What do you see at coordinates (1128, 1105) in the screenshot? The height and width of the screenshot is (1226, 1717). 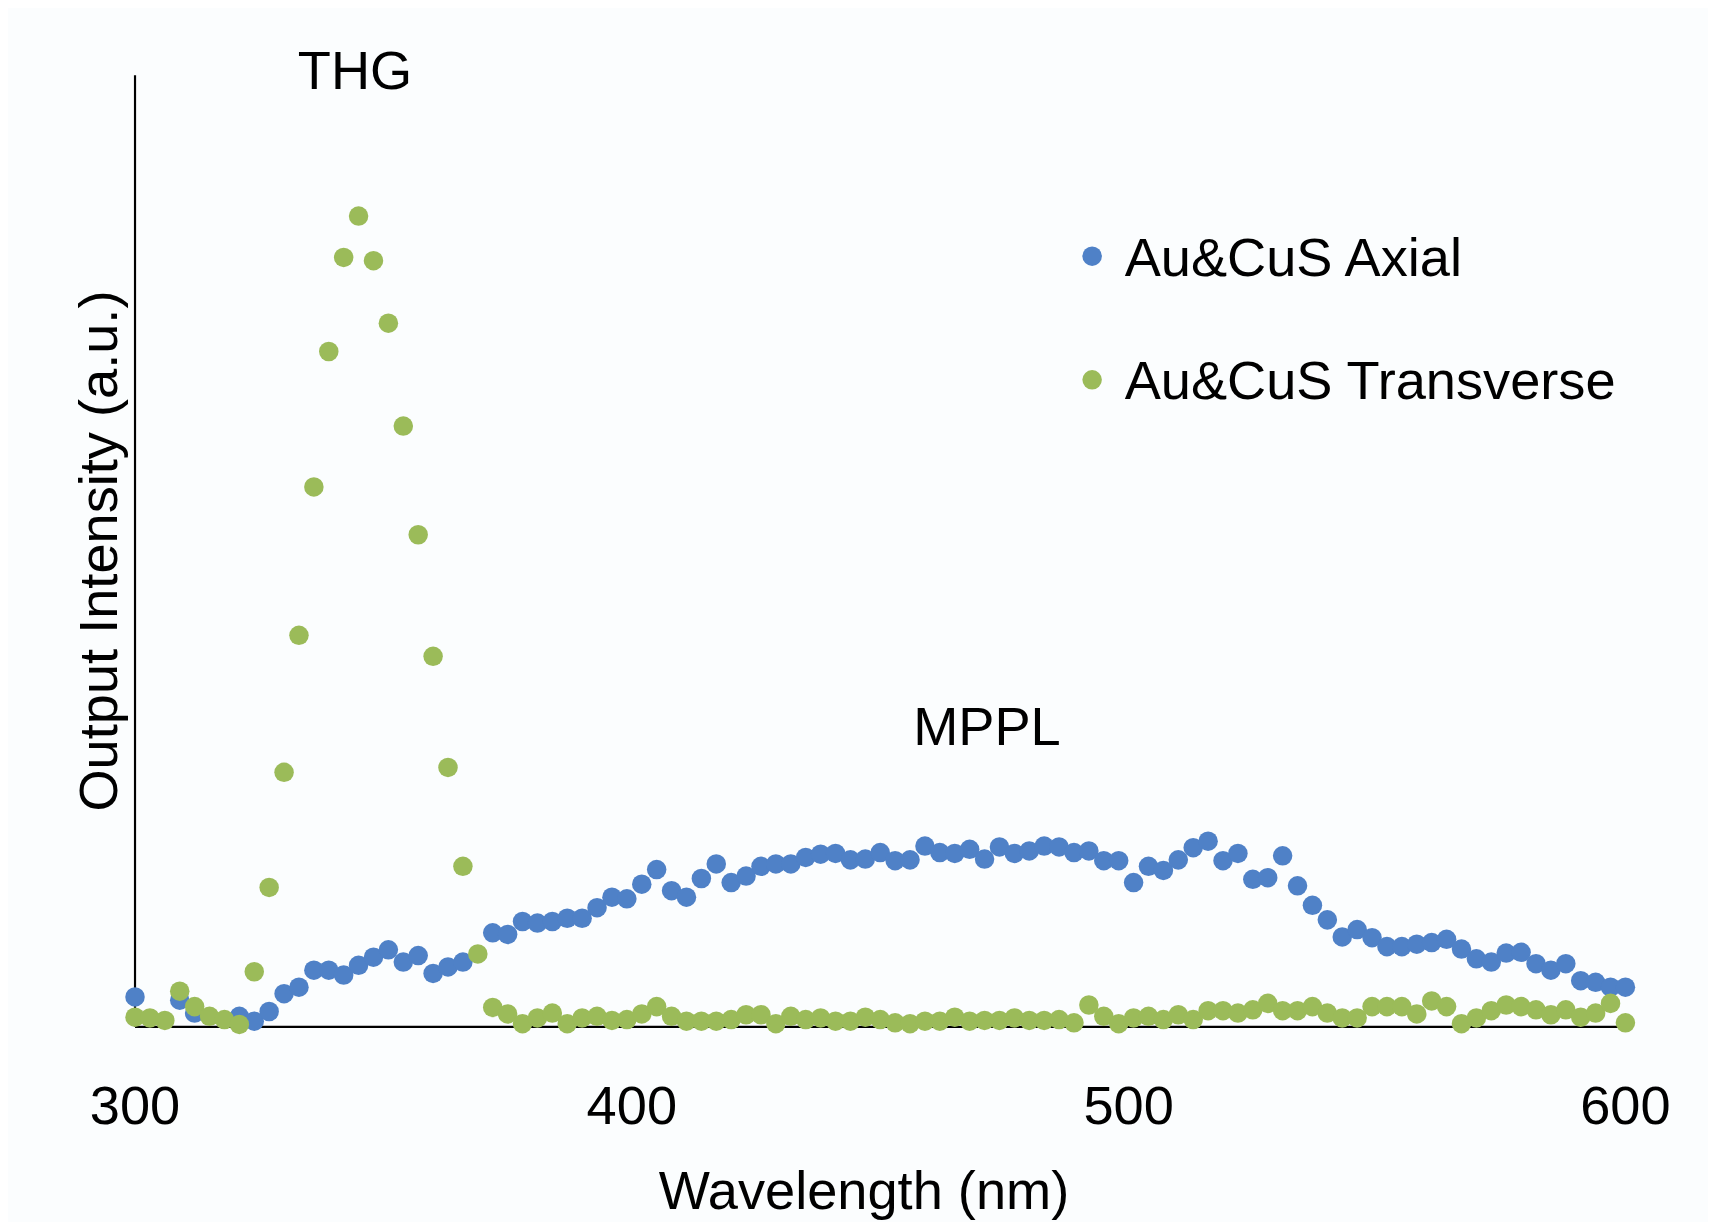 I see `x-tick-label: 500` at bounding box center [1128, 1105].